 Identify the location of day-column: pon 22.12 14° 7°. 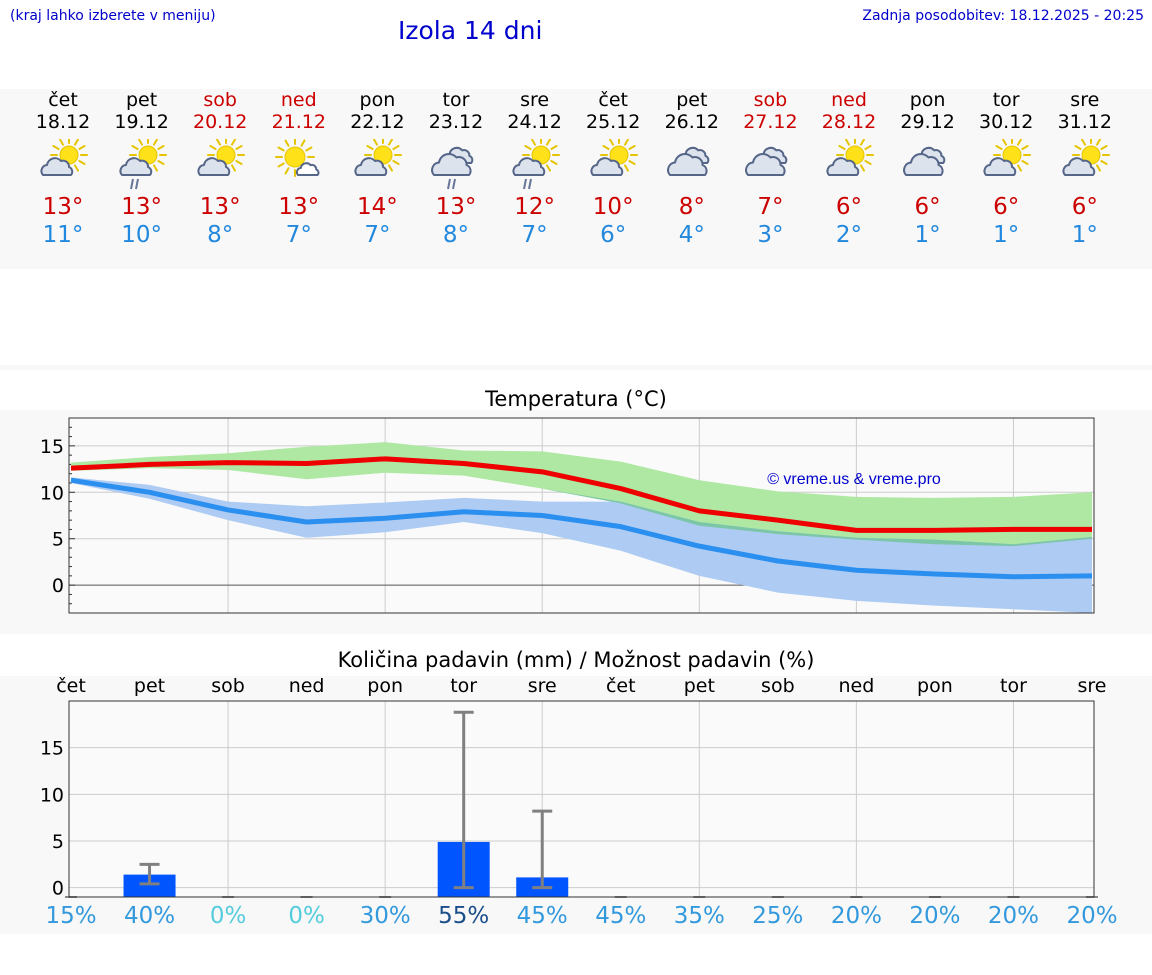
(377, 169).